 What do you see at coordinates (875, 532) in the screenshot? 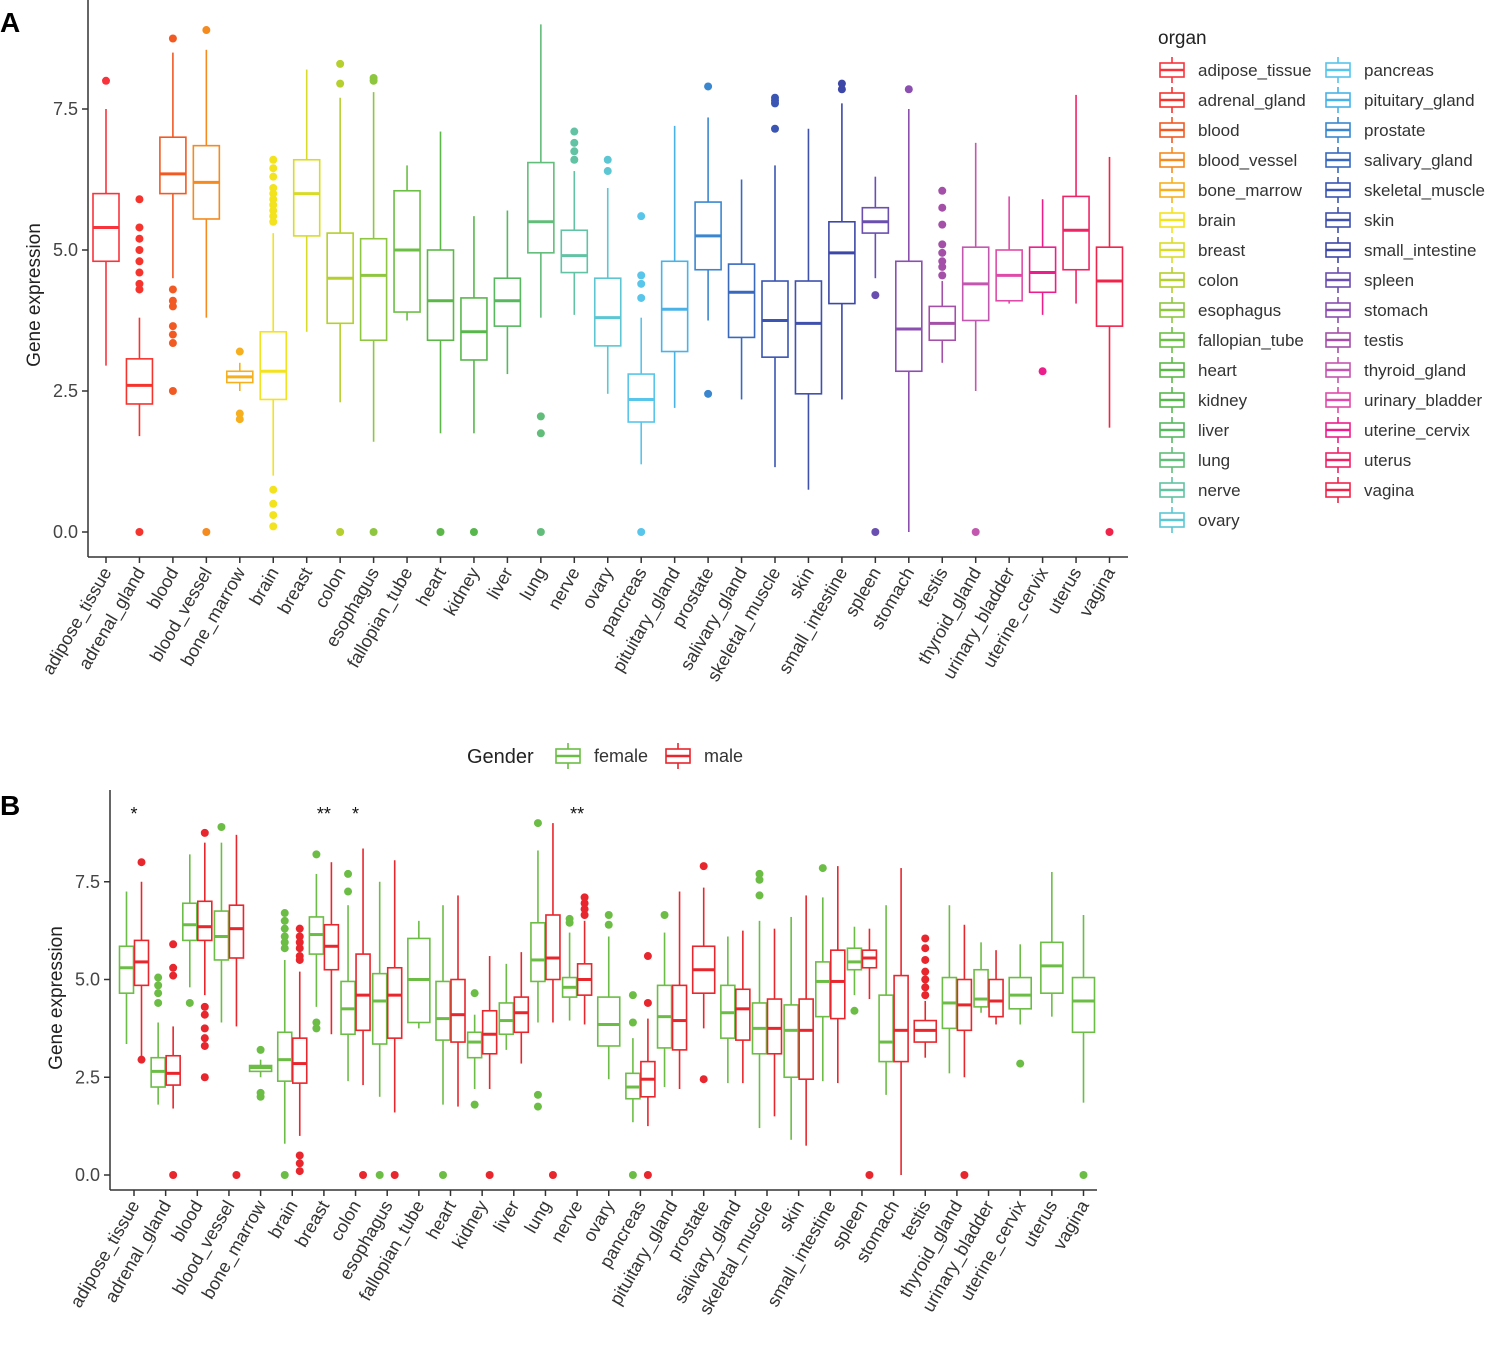
I see `box-spleen-outlier` at bounding box center [875, 532].